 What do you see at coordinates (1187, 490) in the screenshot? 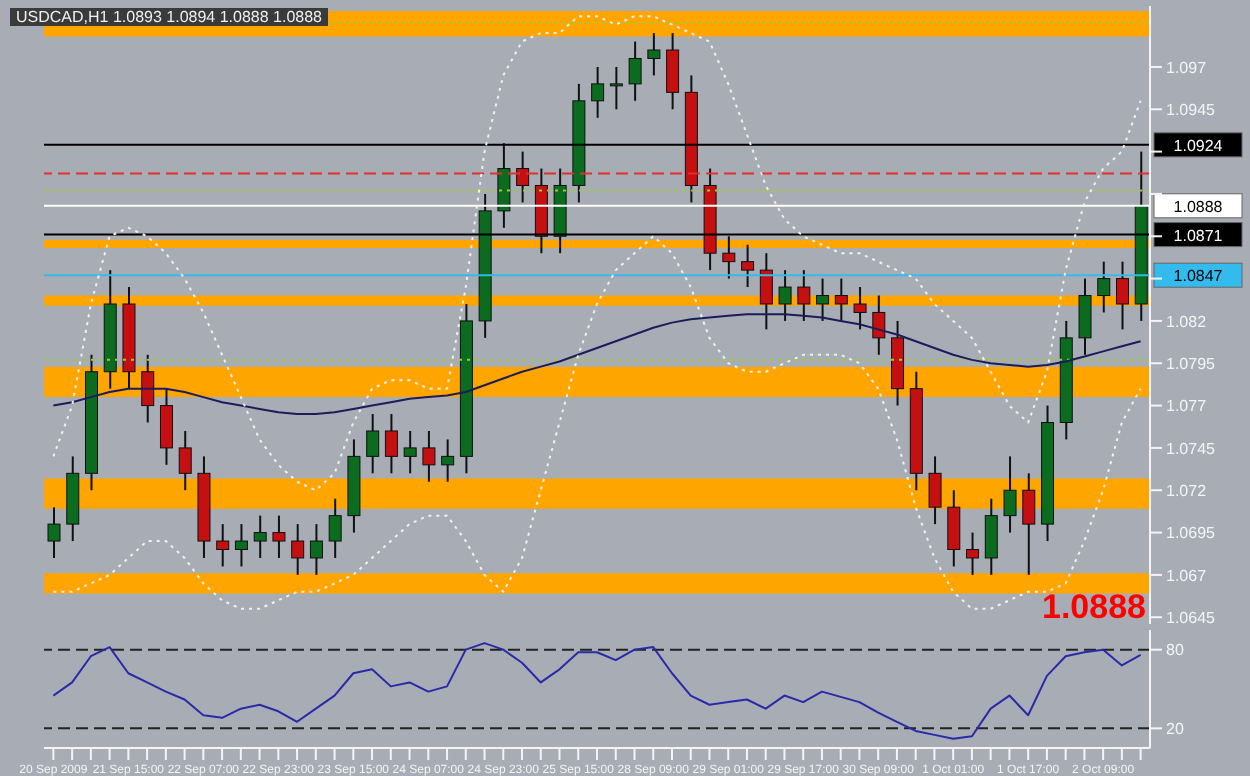
I see `y-tick-label: 1.072` at bounding box center [1187, 490].